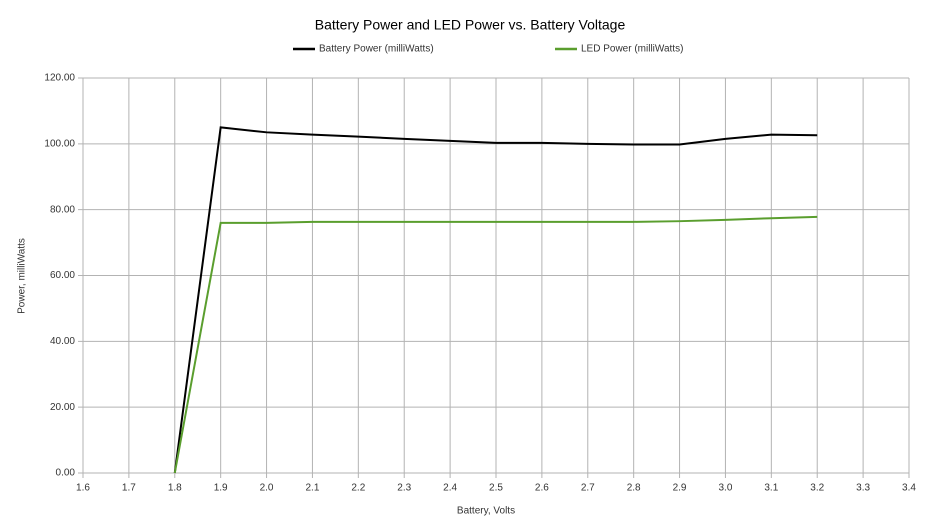 The image size is (940, 532). What do you see at coordinates (634, 488) in the screenshot?
I see `x-tick-label: 2.8` at bounding box center [634, 488].